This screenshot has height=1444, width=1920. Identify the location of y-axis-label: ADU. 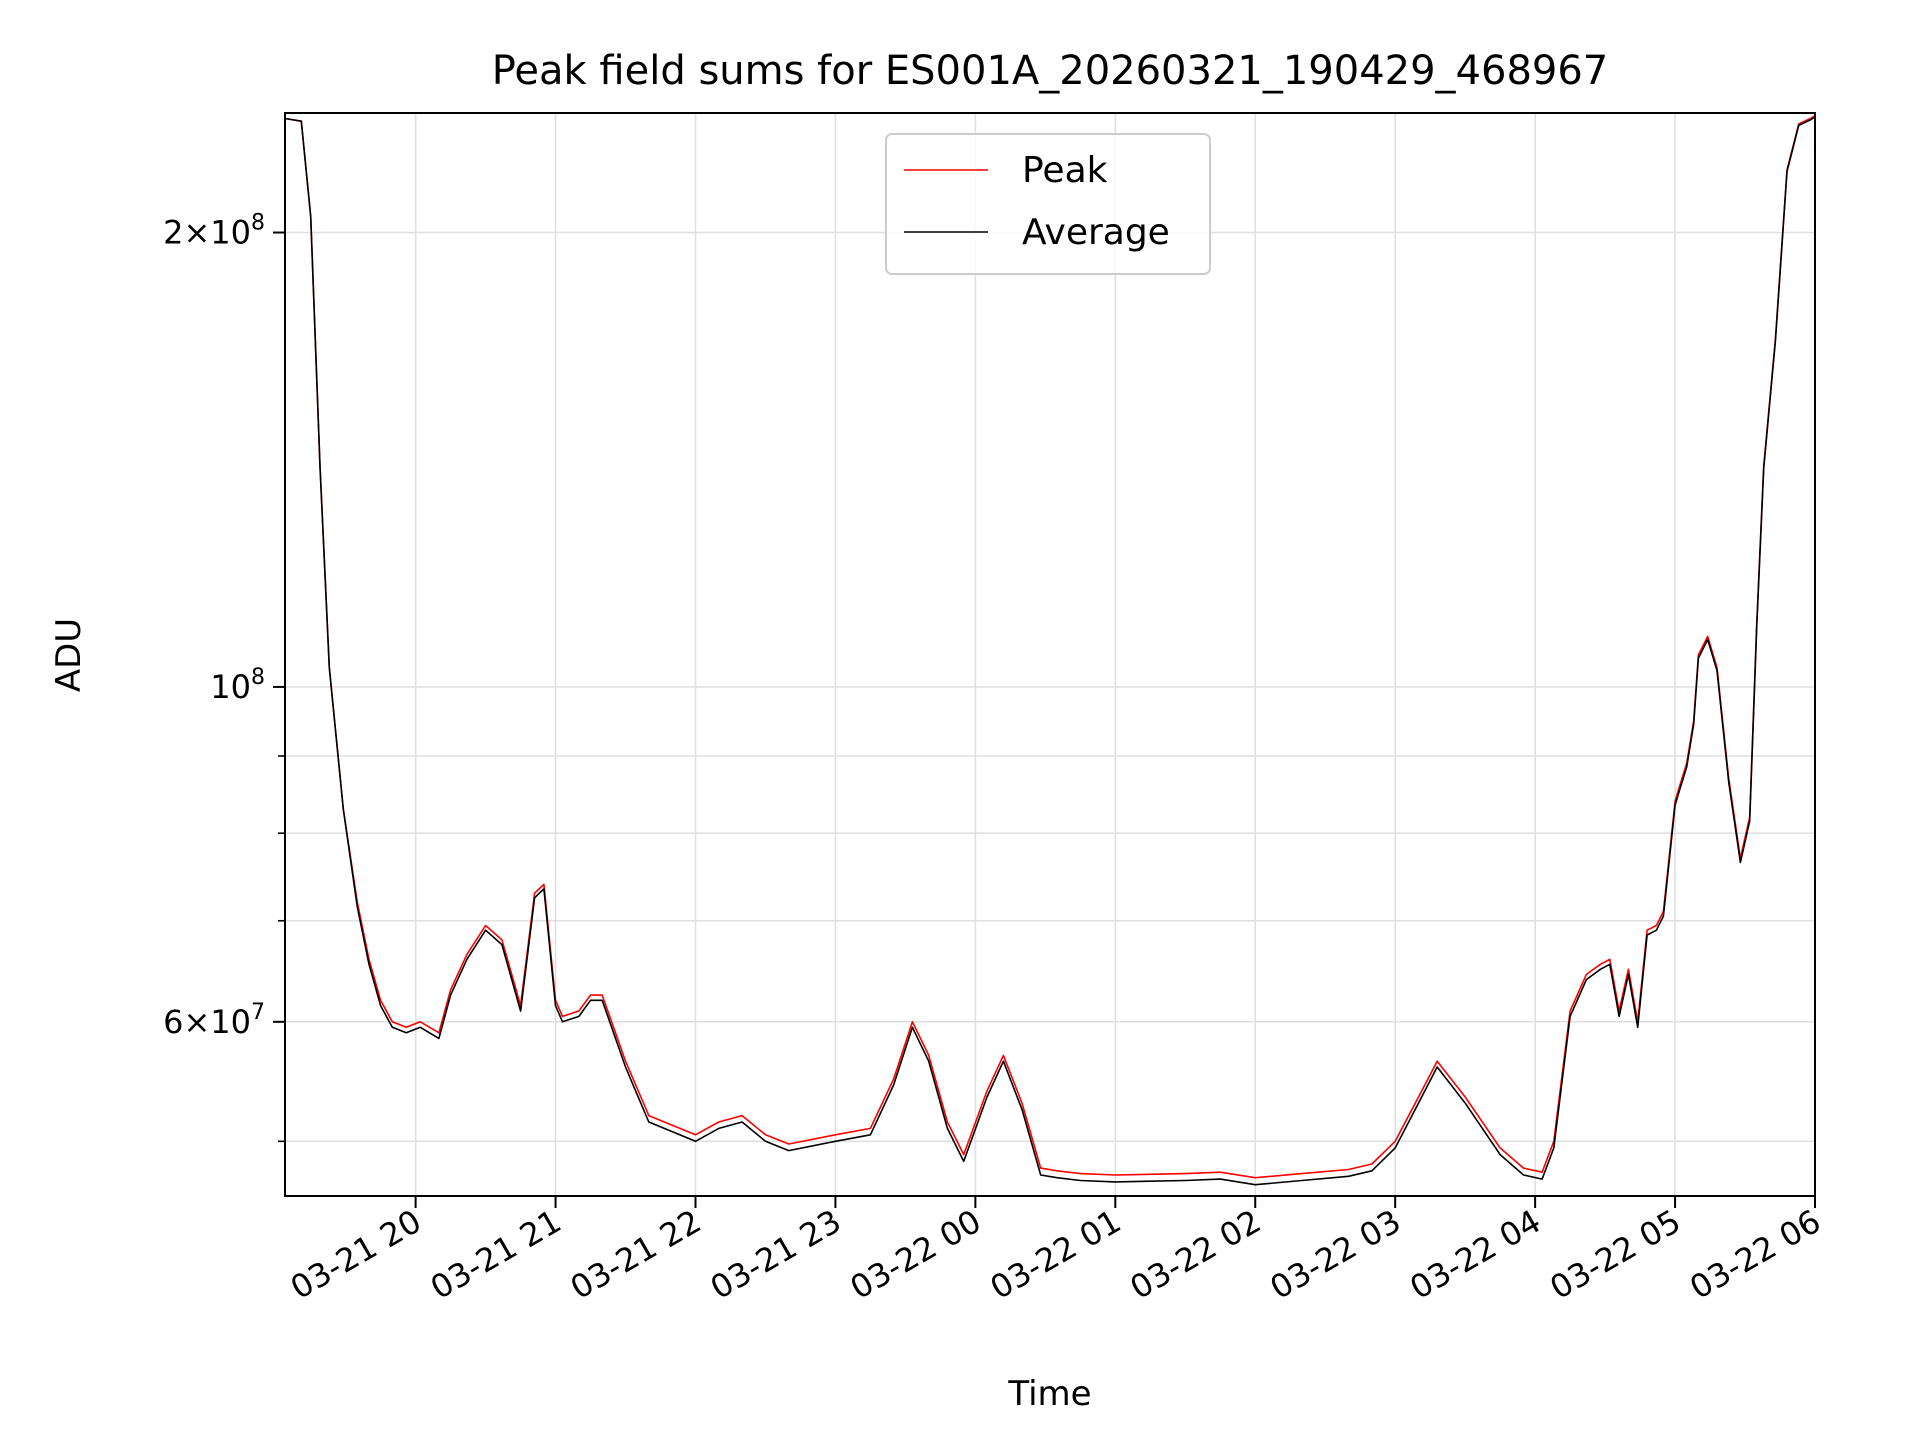
(69, 655).